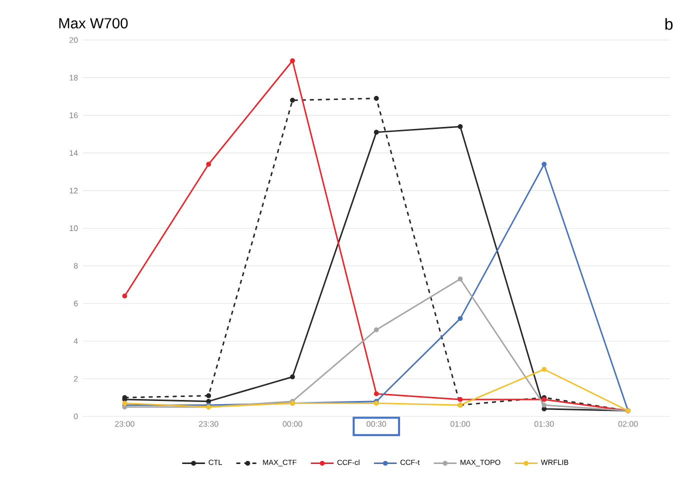 This screenshot has width=686, height=483. Describe the element at coordinates (74, 77) in the screenshot. I see `y-tick-label: 18` at that location.